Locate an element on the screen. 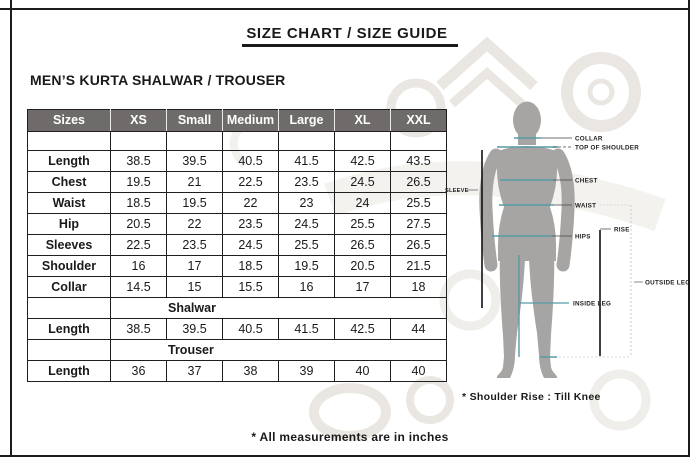  section-title-row: Trouser is located at coordinates (237, 350).